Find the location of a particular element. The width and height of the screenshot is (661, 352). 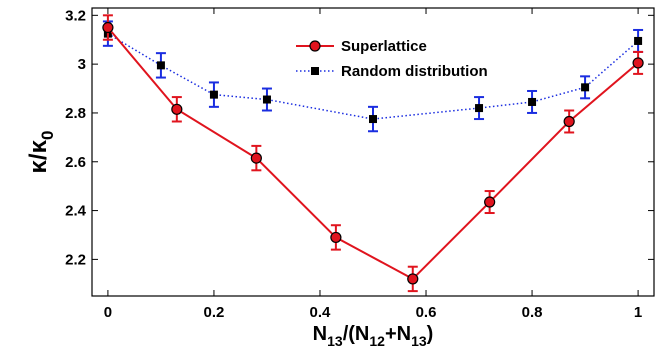

svg-text: κ/κ0 is located at coordinates (41, 152).